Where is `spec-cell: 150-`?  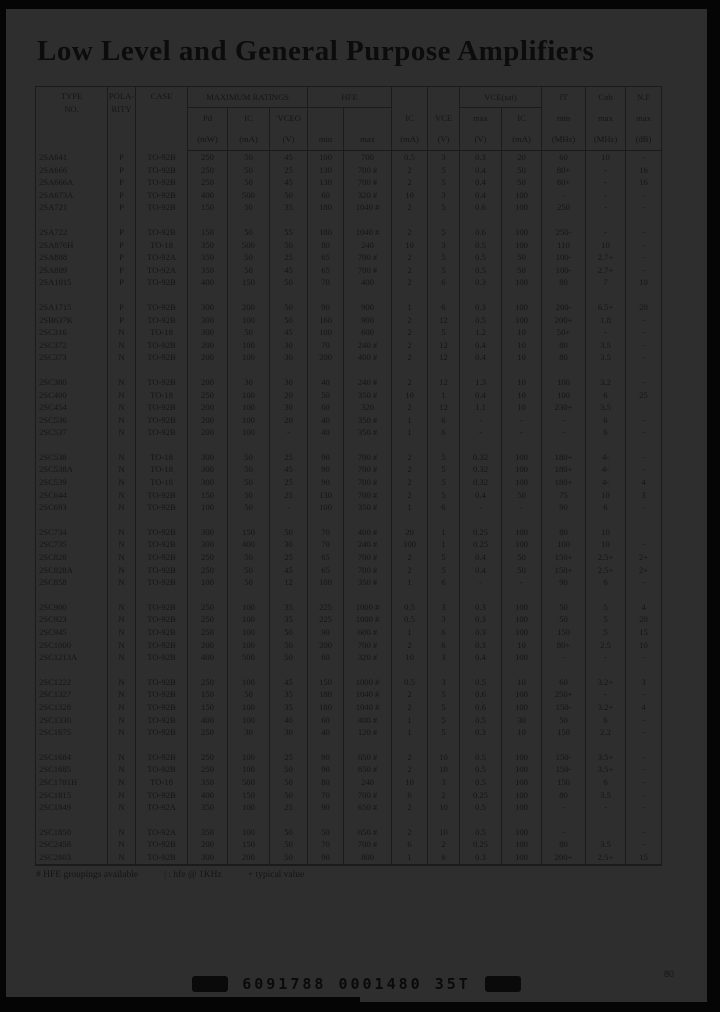 spec-cell: 150- is located at coordinates (564, 757).